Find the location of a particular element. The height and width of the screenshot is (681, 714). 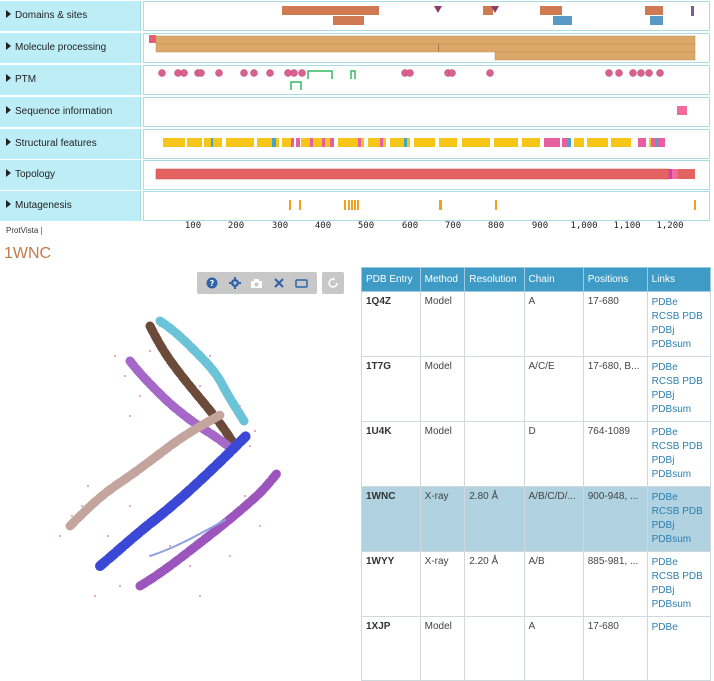

column-header-pdb-entry: PDB Entry is located at coordinates (391, 279).